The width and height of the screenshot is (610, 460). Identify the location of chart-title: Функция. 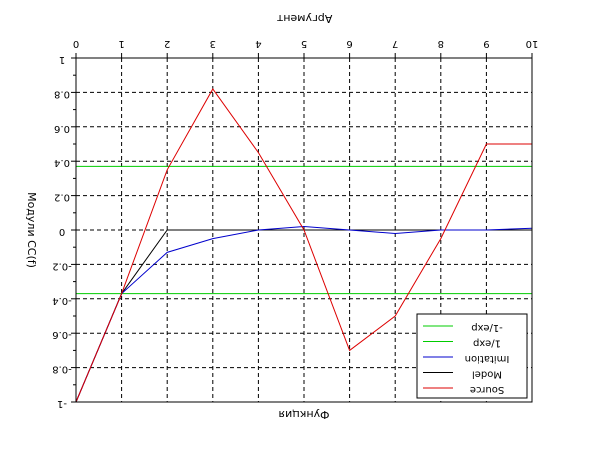
(303, 414).